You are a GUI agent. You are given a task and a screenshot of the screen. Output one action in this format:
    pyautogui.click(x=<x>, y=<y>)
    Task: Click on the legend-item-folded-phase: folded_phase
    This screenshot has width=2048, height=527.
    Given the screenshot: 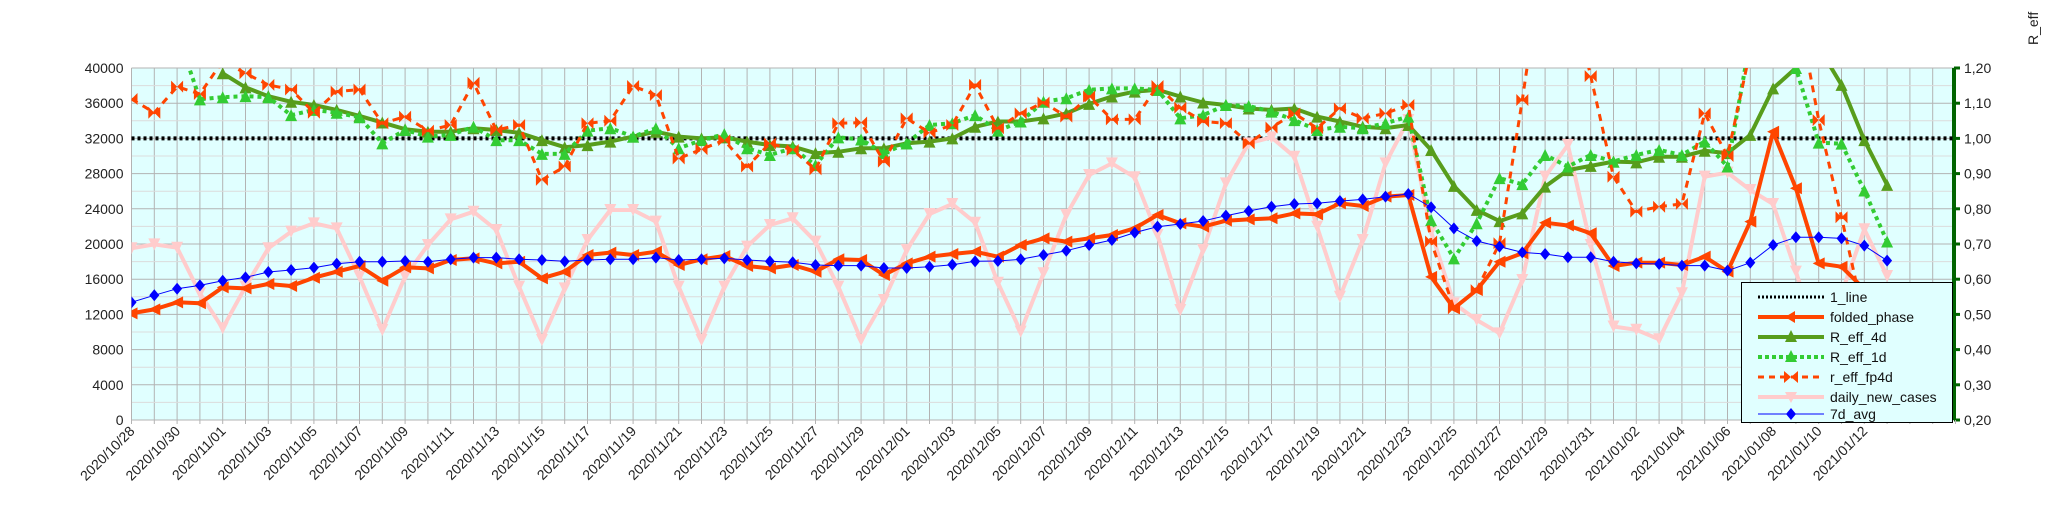 What is the action you would take?
    pyautogui.click(x=1835, y=317)
    